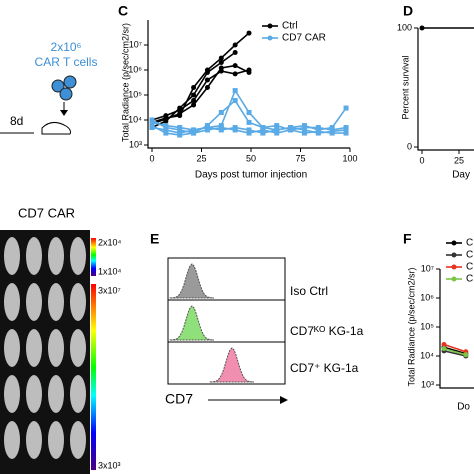 The height and width of the screenshot is (474, 474). Describe the element at coordinates (110, 271) in the screenshot. I see `scale-label: 1x10⁴` at that location.